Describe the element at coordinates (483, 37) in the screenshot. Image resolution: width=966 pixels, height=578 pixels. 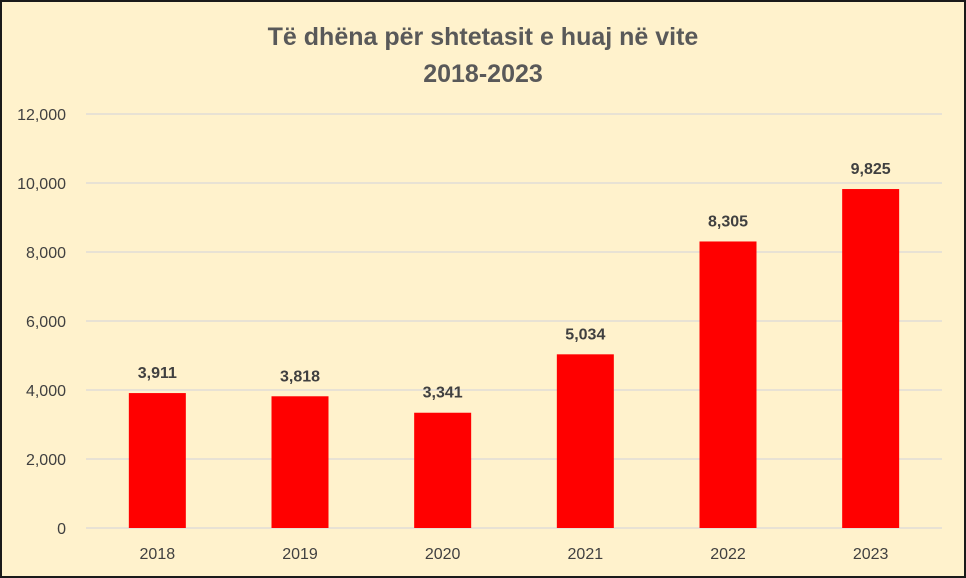
I see `chart-title: Të dhëna për shtetasit e huaj në vite` at that location.